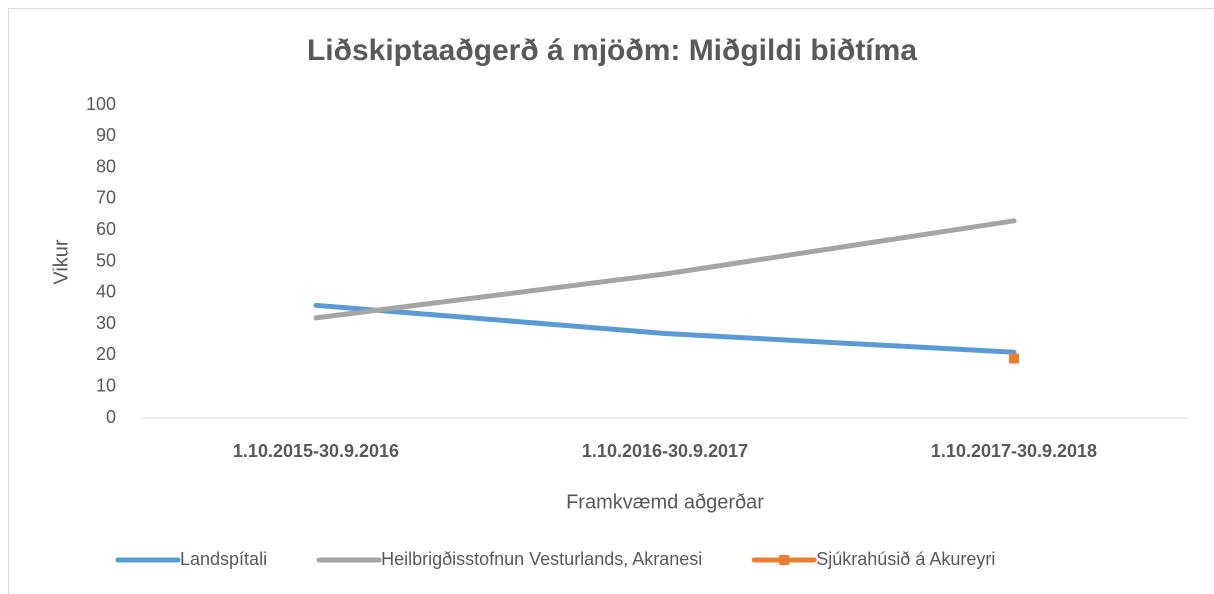  I want to click on y-tick-label: 50, so click(106, 260).